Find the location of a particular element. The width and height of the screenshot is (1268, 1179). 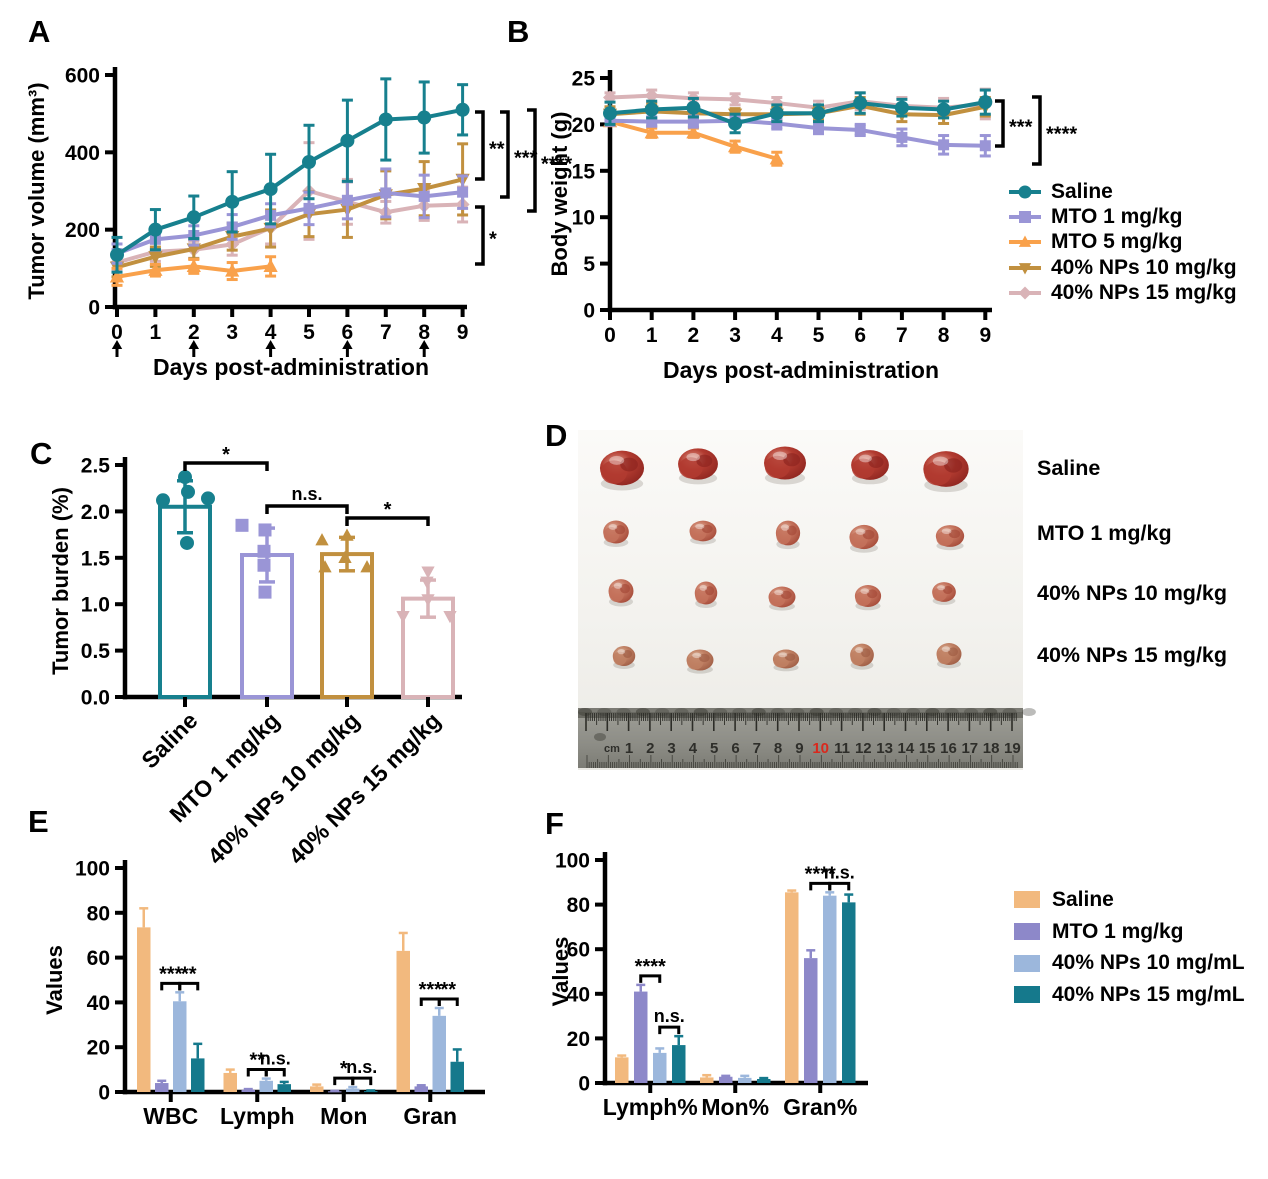

panel-b-label: B is located at coordinates (518, 31).